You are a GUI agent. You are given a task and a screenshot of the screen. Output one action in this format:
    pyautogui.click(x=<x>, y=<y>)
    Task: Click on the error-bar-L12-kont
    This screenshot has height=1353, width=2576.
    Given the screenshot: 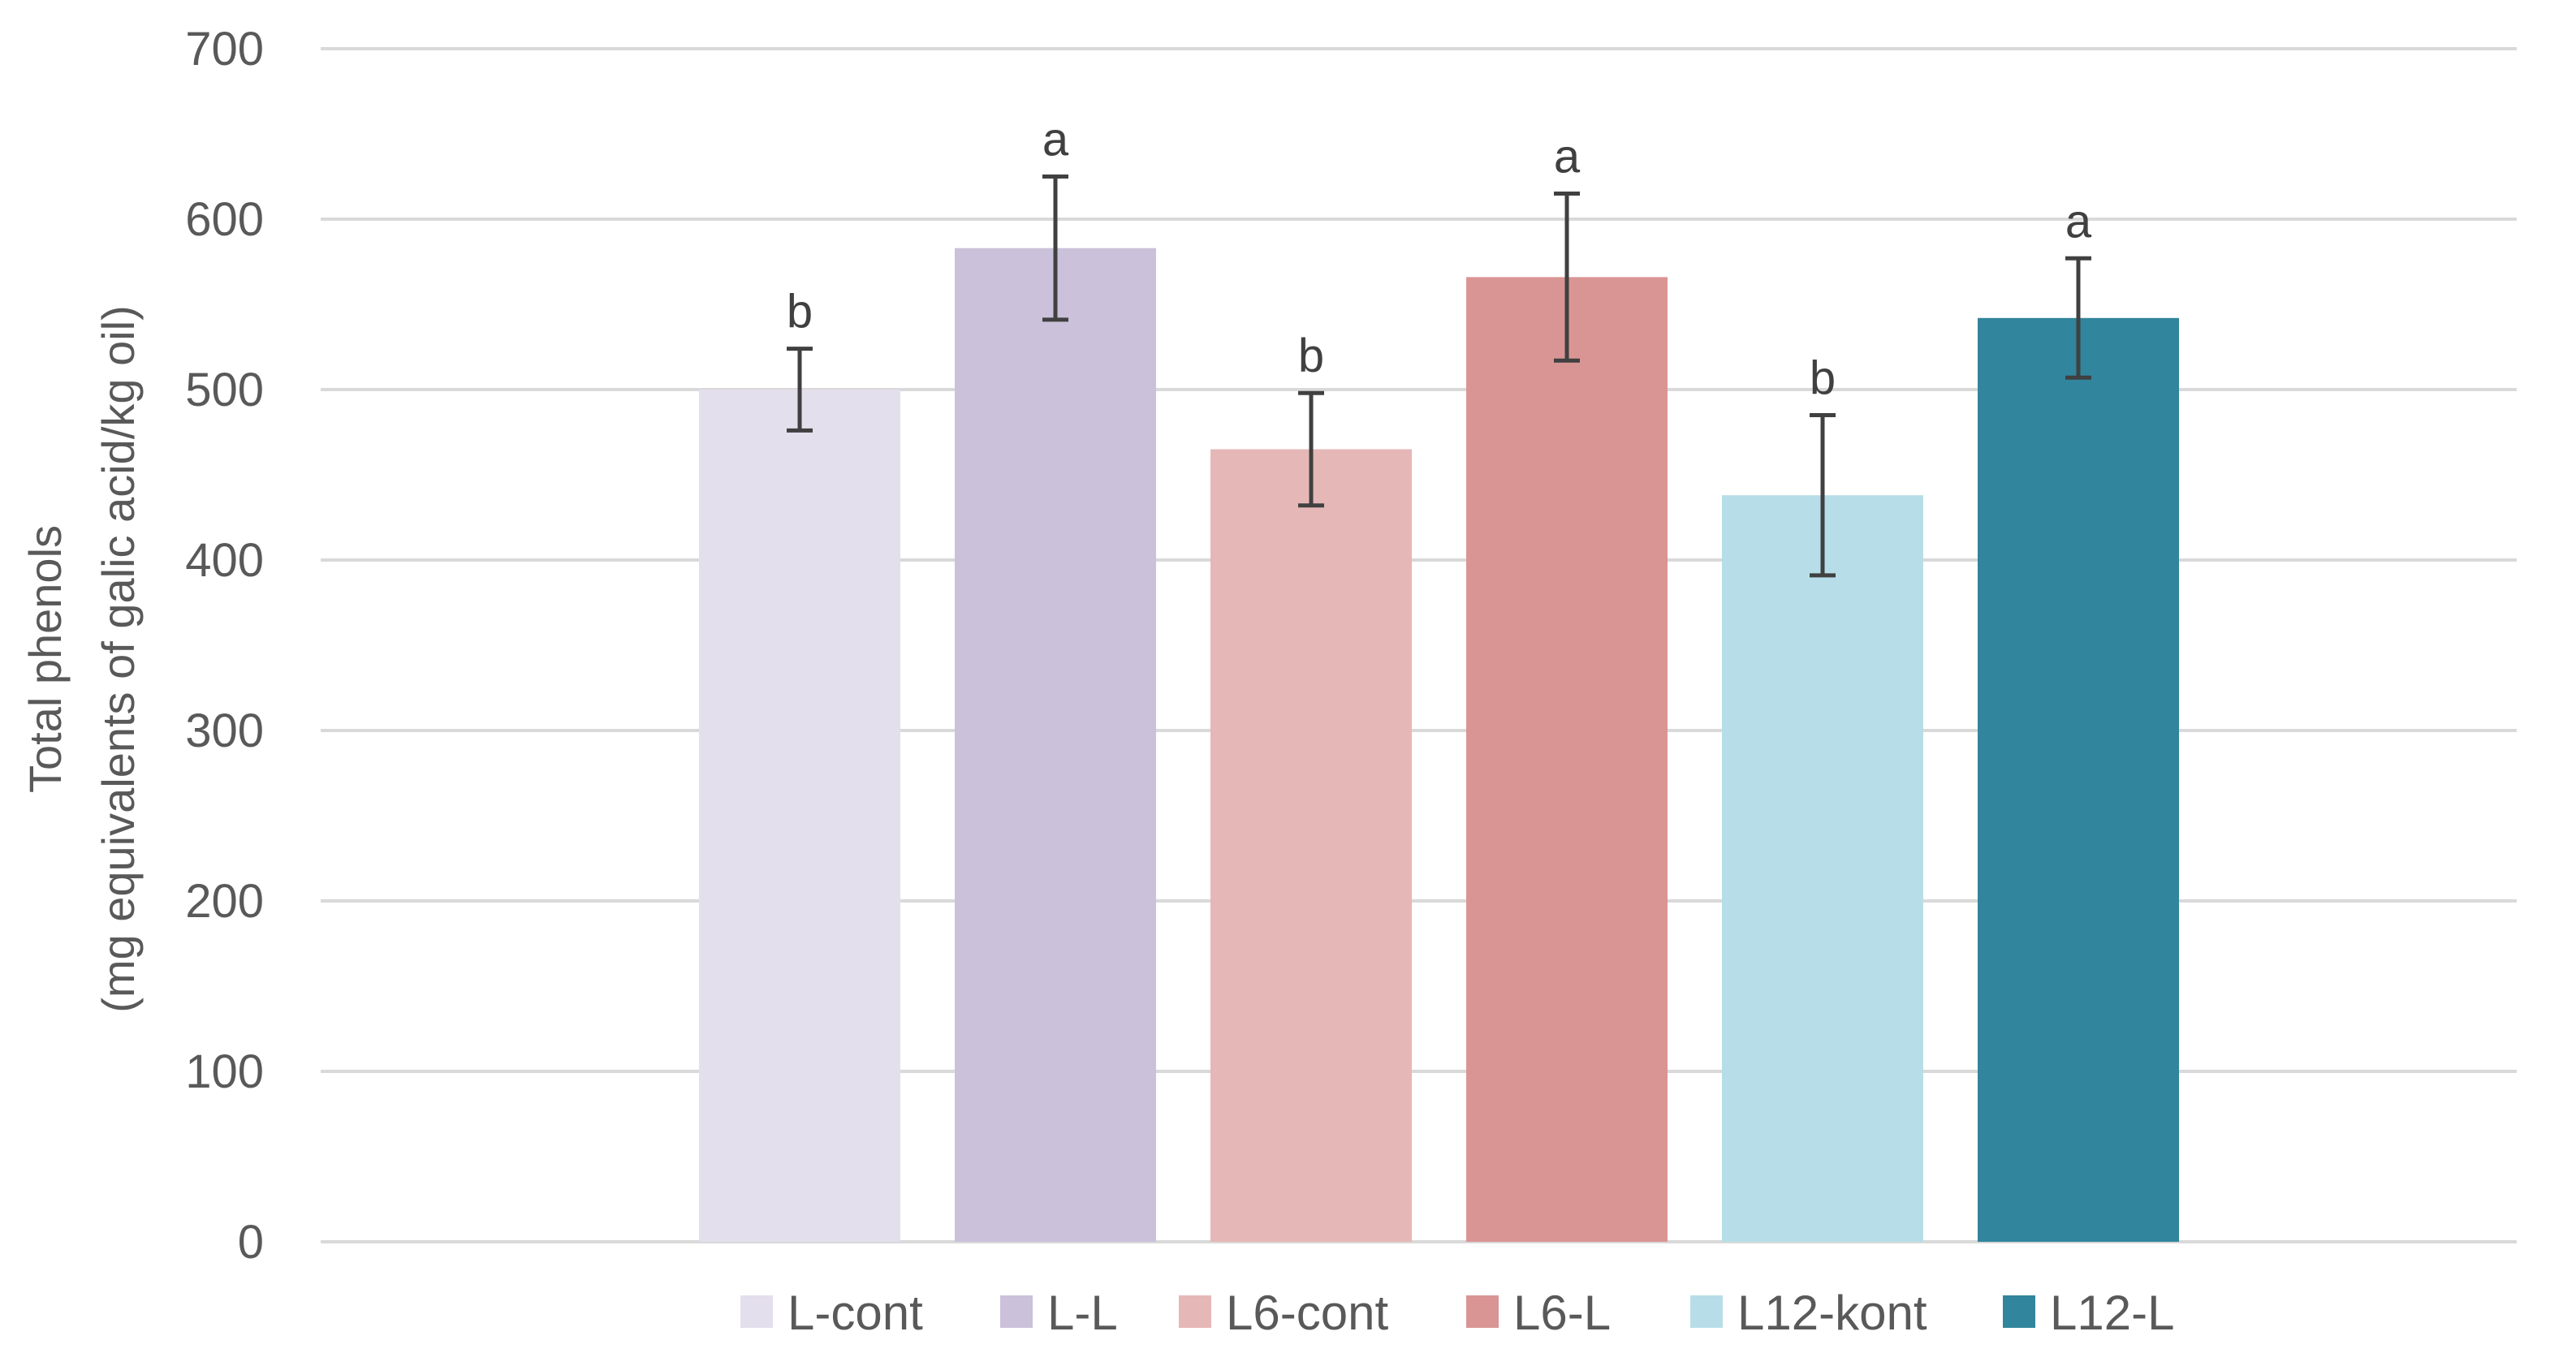 What is the action you would take?
    pyautogui.click(x=1823, y=495)
    